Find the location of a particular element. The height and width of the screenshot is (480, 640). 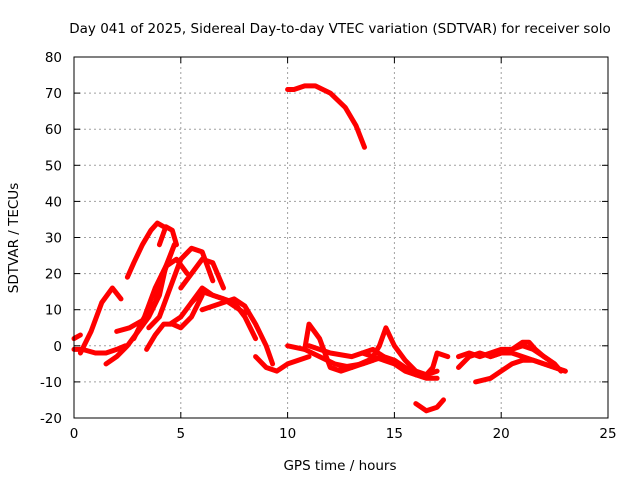

x-tick-label: 20 is located at coordinates (501, 434).